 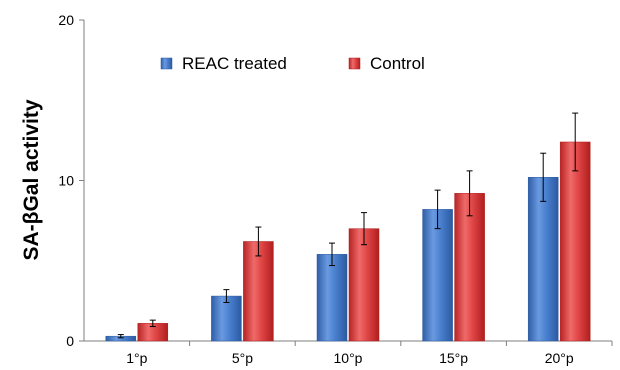 What do you see at coordinates (66, 20) in the screenshot?
I see `y-tick-label: 20` at bounding box center [66, 20].